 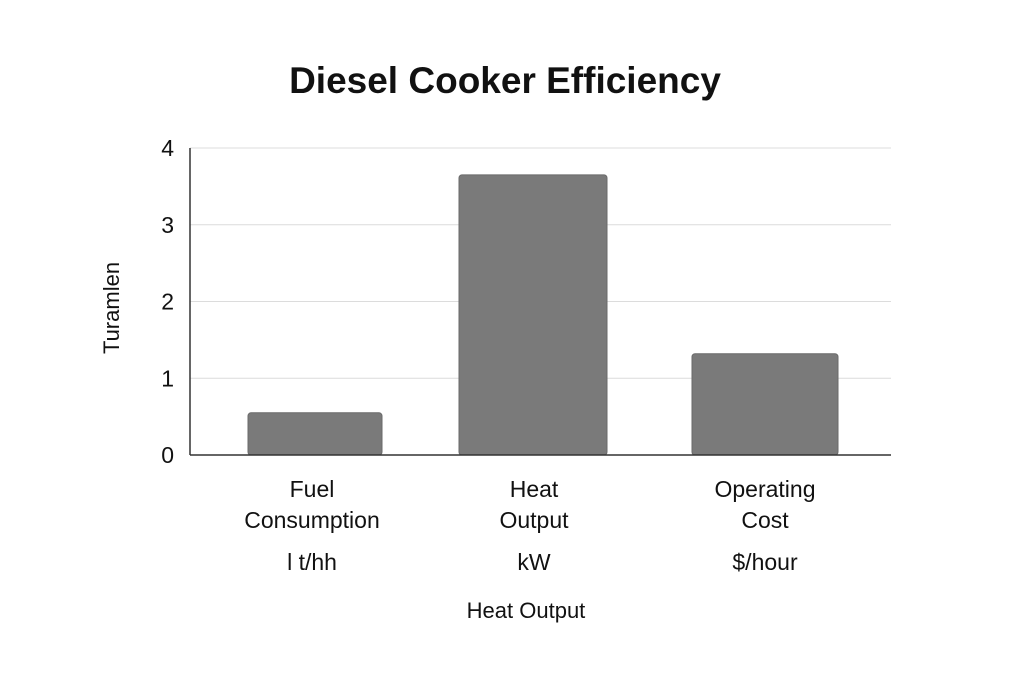 What do you see at coordinates (167, 225) in the screenshot?
I see `y-tick-label: 3` at bounding box center [167, 225].